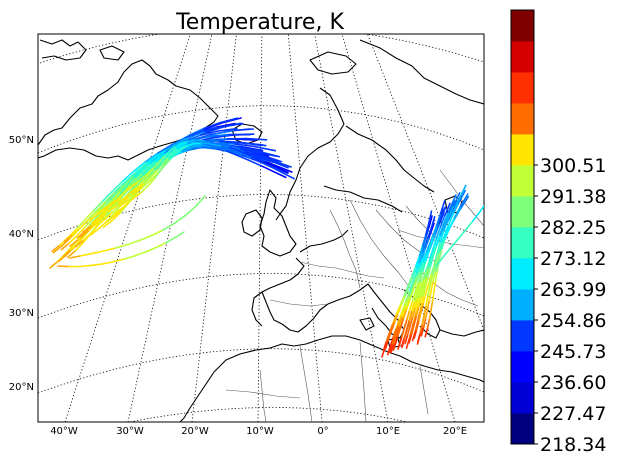 The image size is (617, 464). Describe the element at coordinates (268, 414) in the screenshot. I see `parallel-10n` at that location.